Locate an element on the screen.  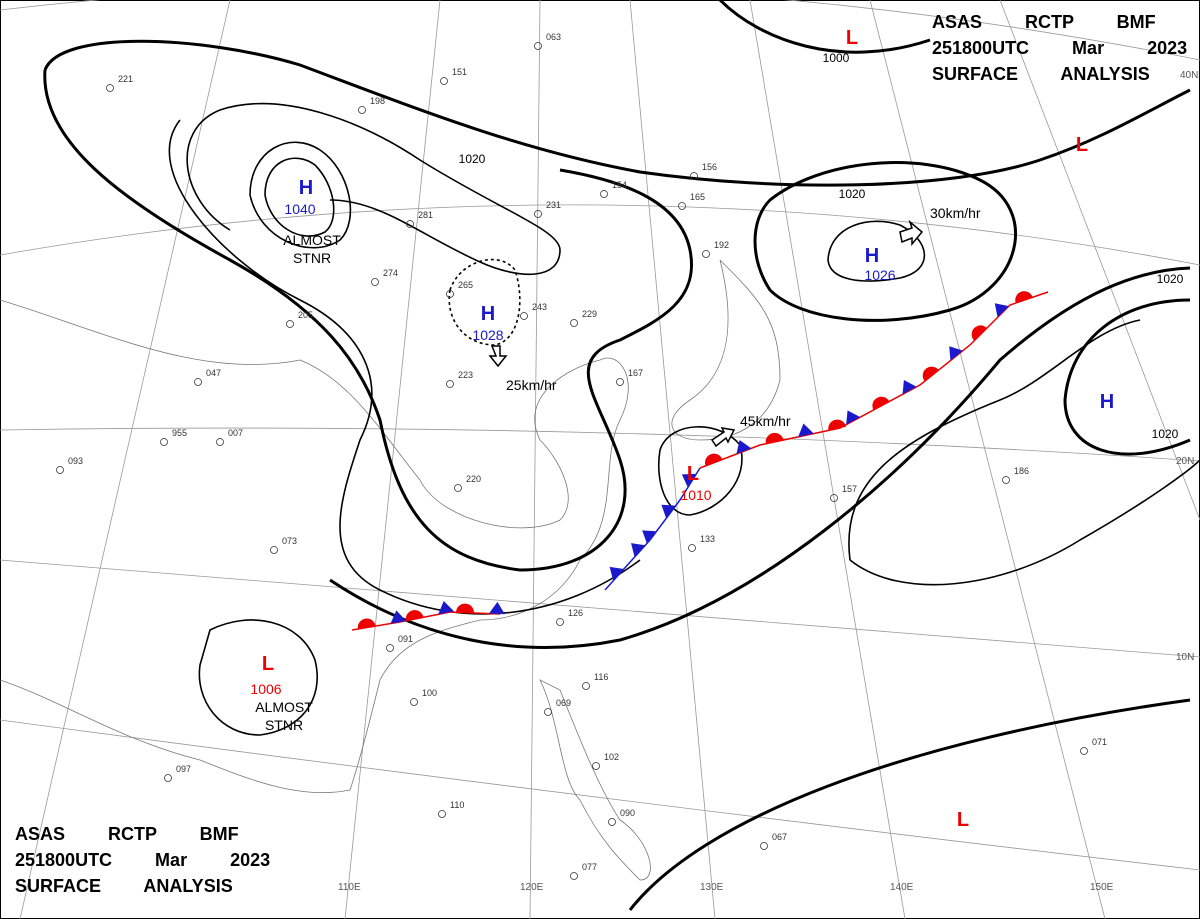
lon-label: 140E is located at coordinates (902, 887).